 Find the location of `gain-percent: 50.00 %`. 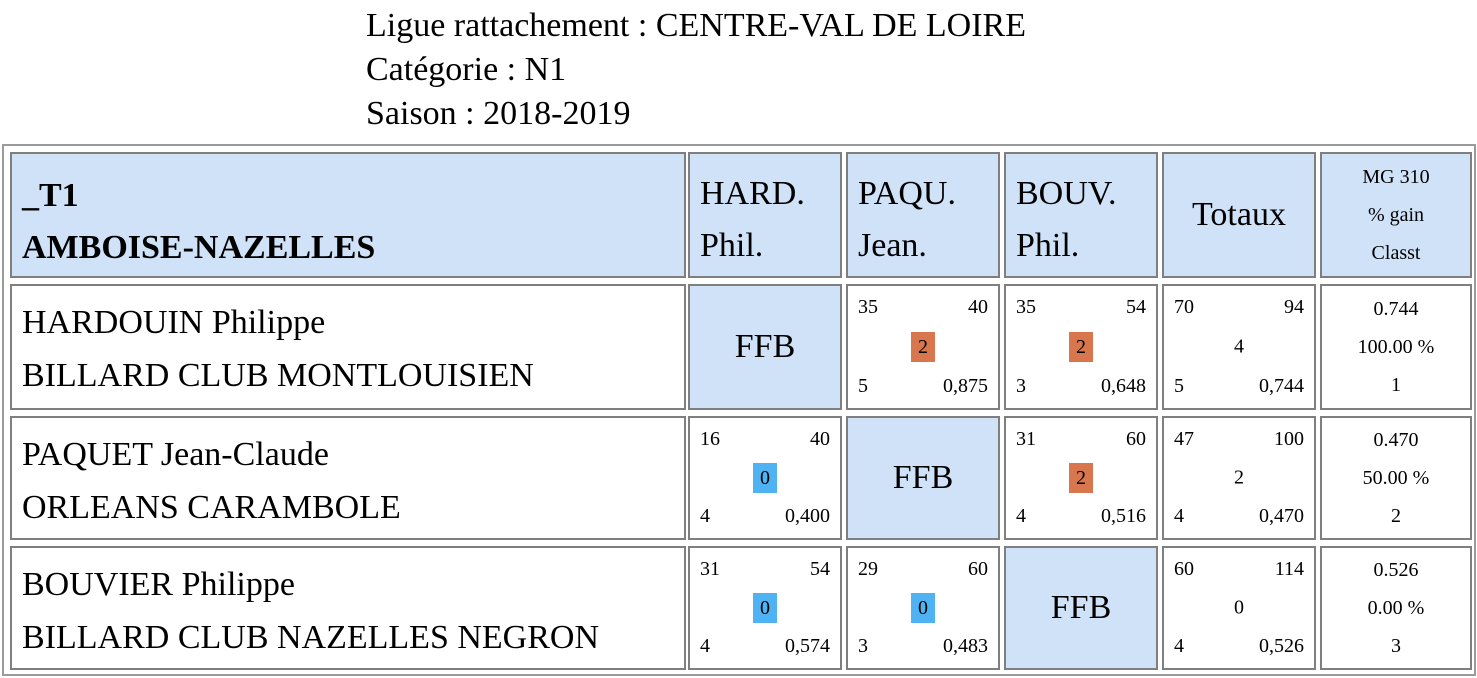

gain-percent: 50.00 % is located at coordinates (1396, 478).